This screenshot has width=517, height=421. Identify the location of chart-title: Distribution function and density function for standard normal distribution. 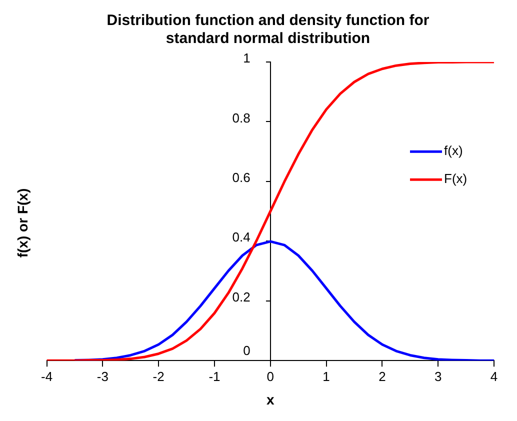
(268, 30).